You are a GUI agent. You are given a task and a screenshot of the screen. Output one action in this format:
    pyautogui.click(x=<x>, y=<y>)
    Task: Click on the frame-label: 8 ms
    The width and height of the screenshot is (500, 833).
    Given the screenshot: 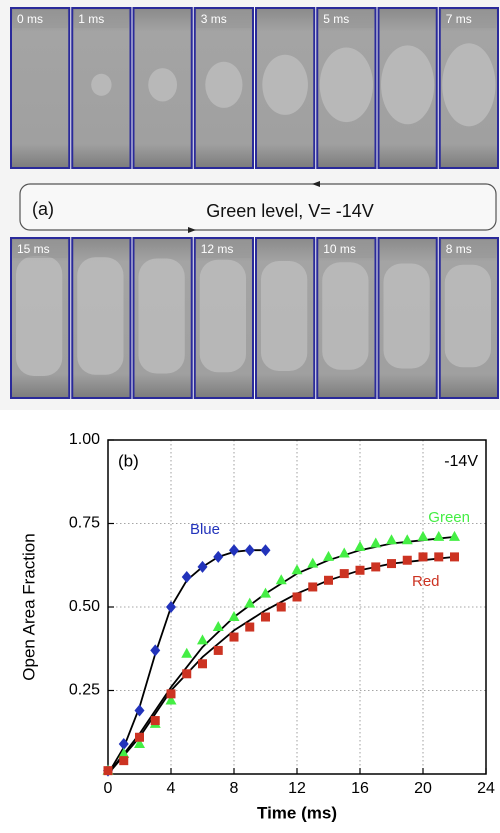 What is the action you would take?
    pyautogui.click(x=459, y=249)
    